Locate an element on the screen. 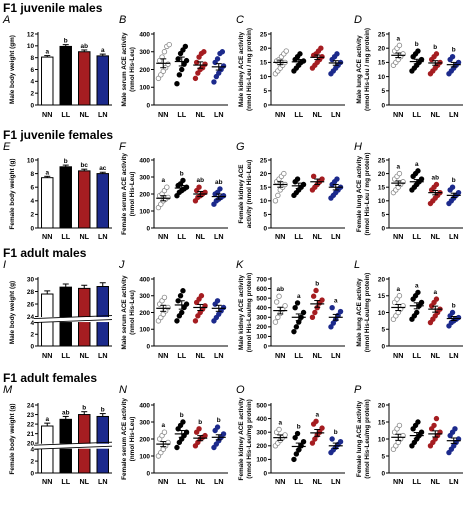 This screenshot has height=505, width=474. section-title-adult-males: F1 adult males is located at coordinates (45, 253).